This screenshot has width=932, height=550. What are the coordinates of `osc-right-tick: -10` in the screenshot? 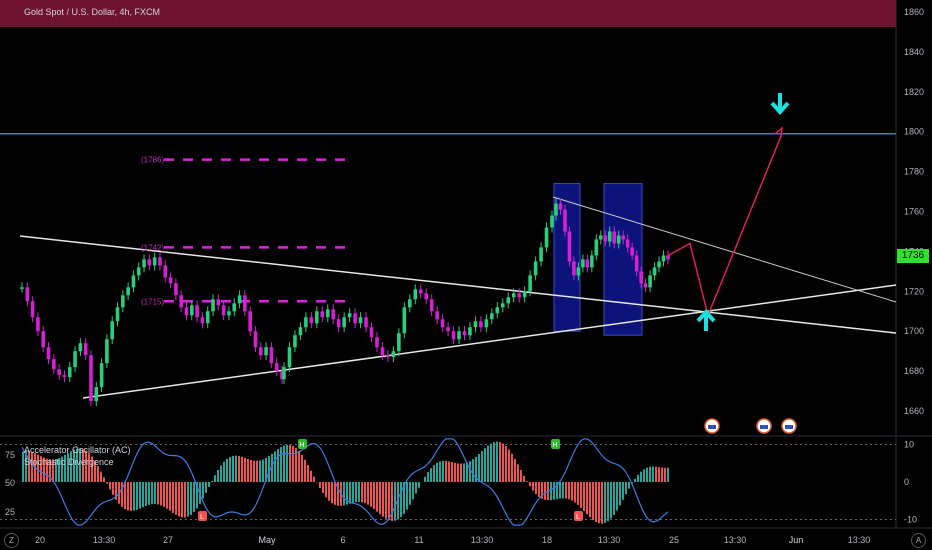 It's located at (910, 520).